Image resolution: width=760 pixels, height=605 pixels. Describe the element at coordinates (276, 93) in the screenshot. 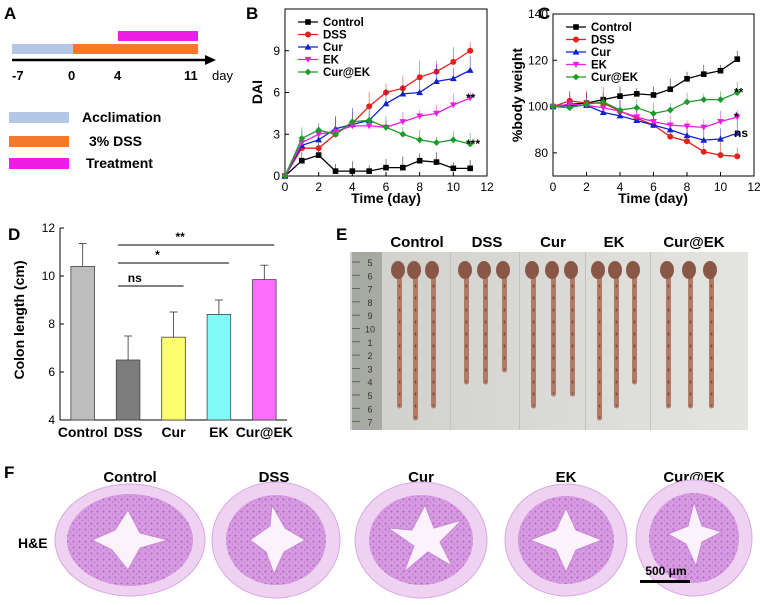

I see `dai-y-tick-label: 6` at that location.